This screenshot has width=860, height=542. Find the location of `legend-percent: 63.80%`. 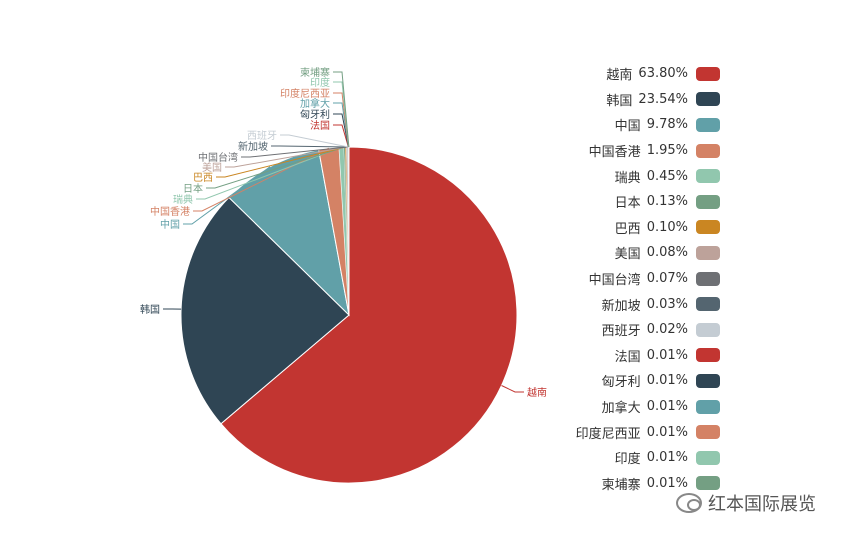

legend-percent: 63.80% is located at coordinates (663, 74).